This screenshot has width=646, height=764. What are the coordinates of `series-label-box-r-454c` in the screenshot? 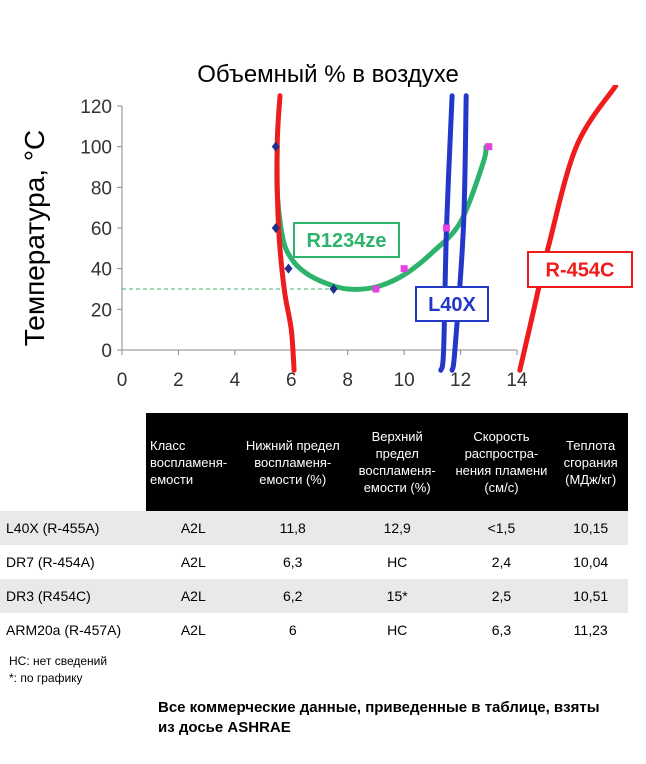 It's located at (580, 269).